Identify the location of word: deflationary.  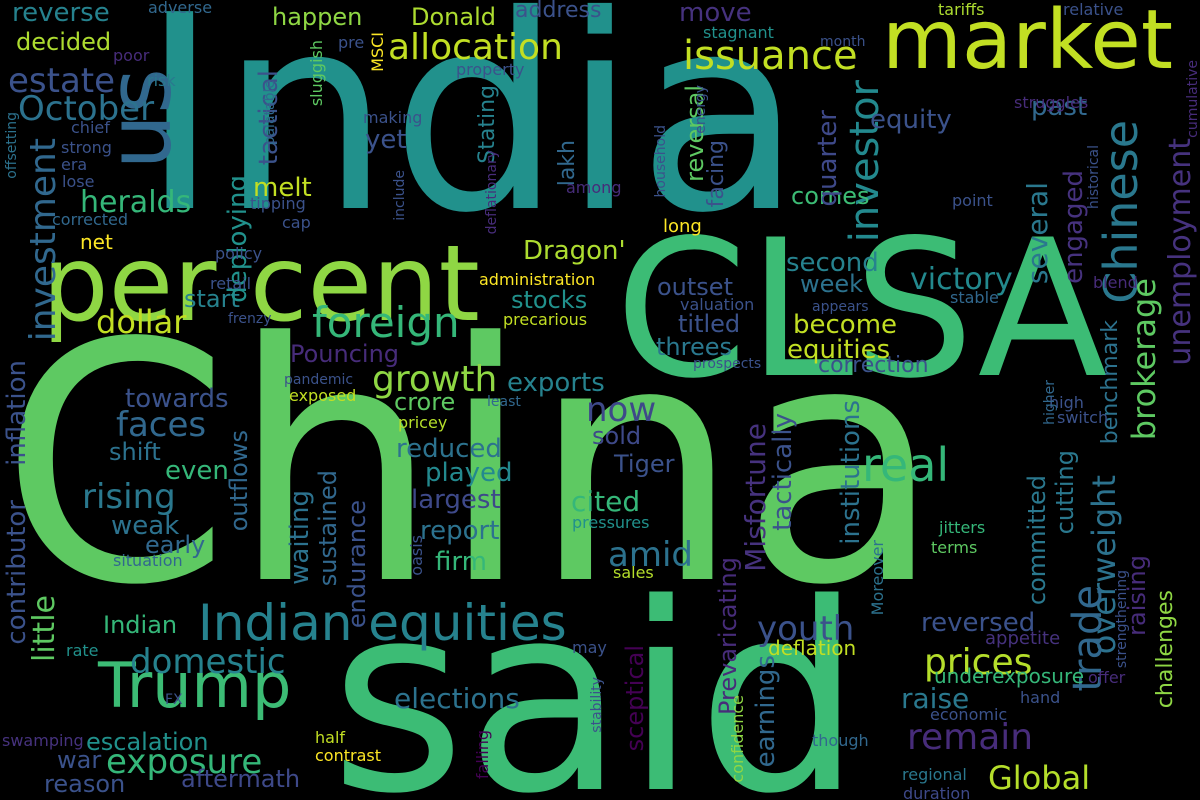
(492, 192).